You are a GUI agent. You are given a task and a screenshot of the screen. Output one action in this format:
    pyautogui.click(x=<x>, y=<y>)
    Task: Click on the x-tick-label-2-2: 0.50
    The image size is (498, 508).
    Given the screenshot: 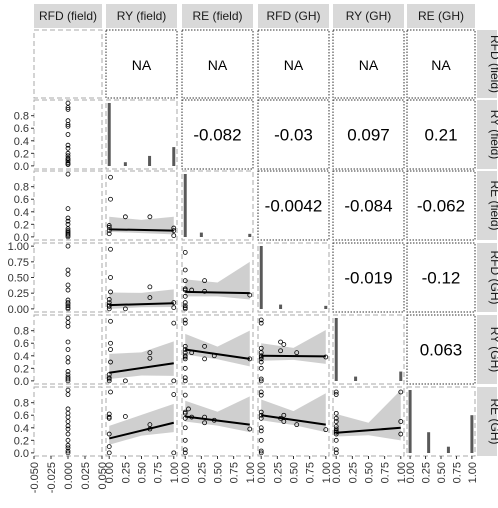 What is the action you would take?
    pyautogui.click(x=219, y=472)
    